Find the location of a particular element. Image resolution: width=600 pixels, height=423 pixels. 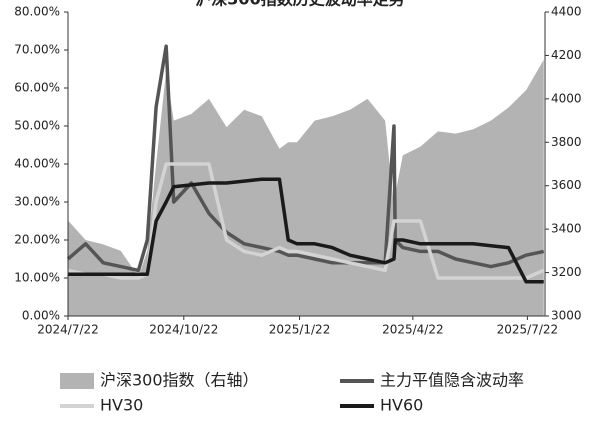

legend-label: HV60 is located at coordinates (401, 405).